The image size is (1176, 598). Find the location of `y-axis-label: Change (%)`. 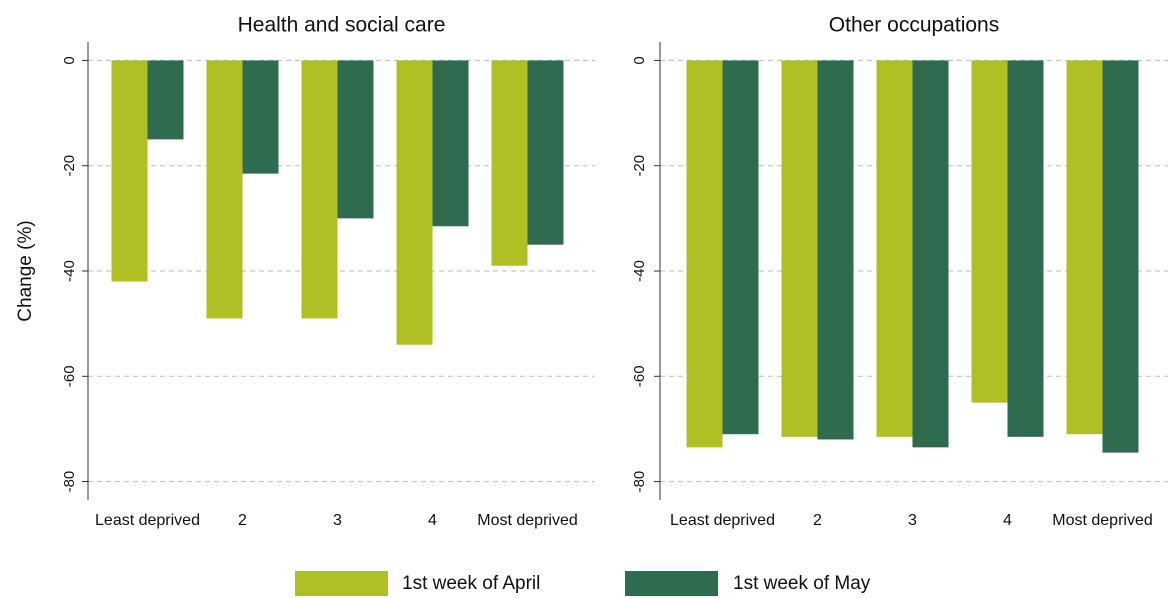

y-axis-label: Change (%) is located at coordinates (25, 270).